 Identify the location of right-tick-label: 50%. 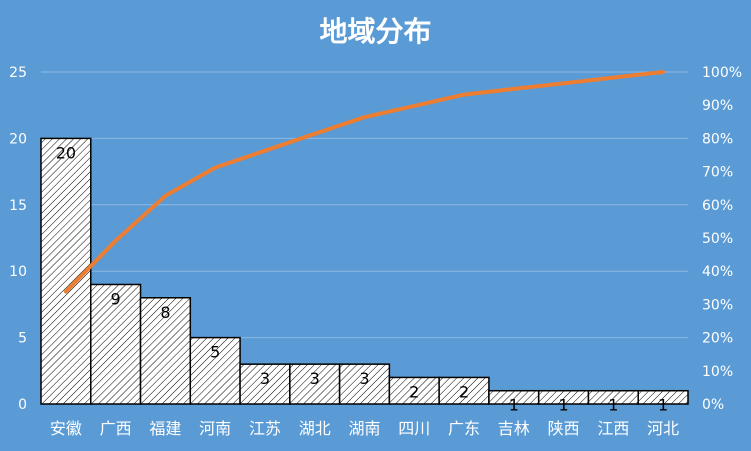
(717, 239).